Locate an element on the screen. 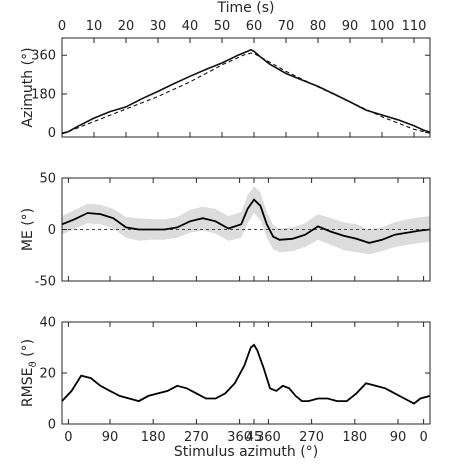 The height and width of the screenshot is (476, 474). time-axis-title: Time (s) is located at coordinates (246, 8).